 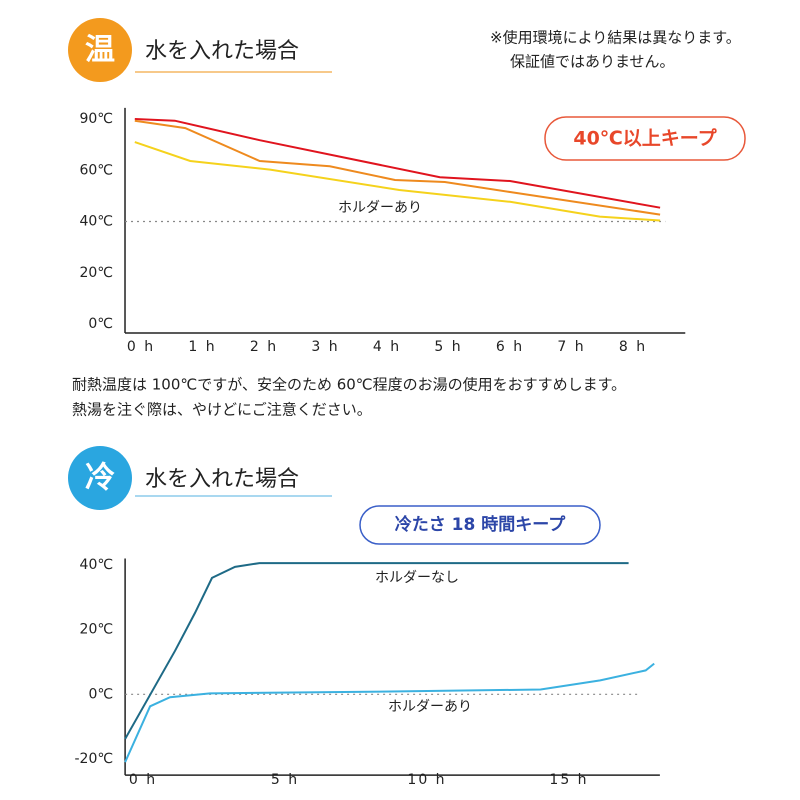 I want to click on x-tick-label: 4 h, so click(x=387, y=347).